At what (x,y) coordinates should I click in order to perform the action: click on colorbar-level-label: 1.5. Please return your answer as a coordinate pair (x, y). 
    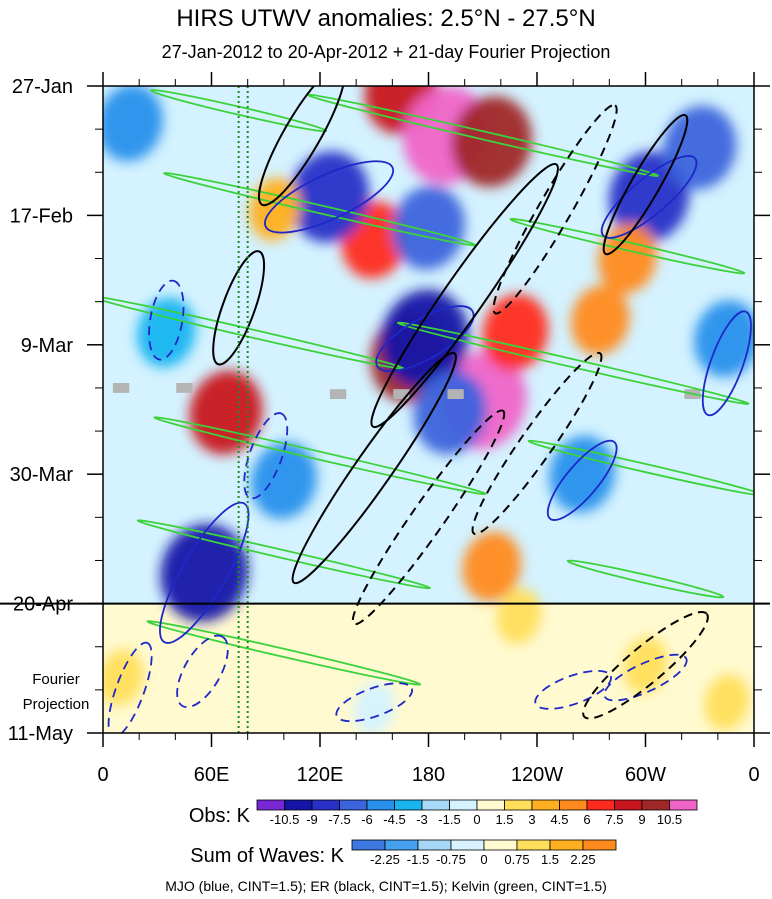
    Looking at the image, I should click on (550, 859).